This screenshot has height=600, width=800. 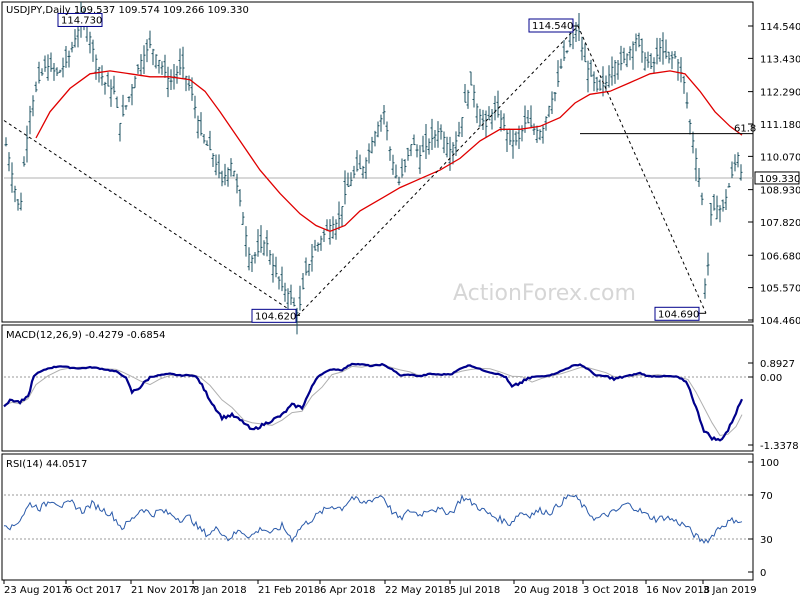 I want to click on x-tick-label: 21 Nov 2017, so click(x=163, y=590).